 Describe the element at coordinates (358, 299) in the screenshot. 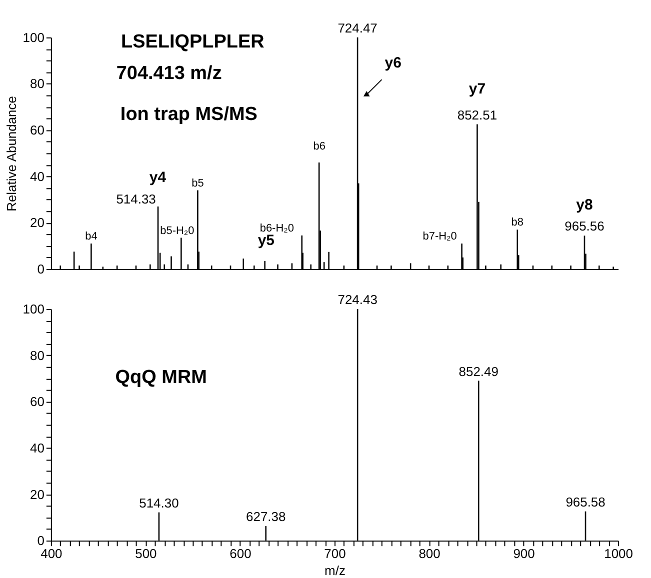

I see `annotation: 724.43` at that location.